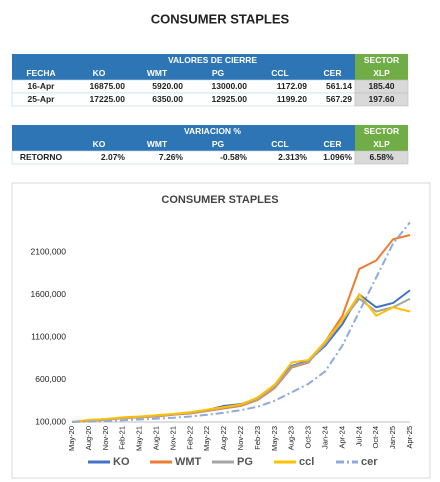  I want to click on x-tick-label: May-23, so click(274, 438).